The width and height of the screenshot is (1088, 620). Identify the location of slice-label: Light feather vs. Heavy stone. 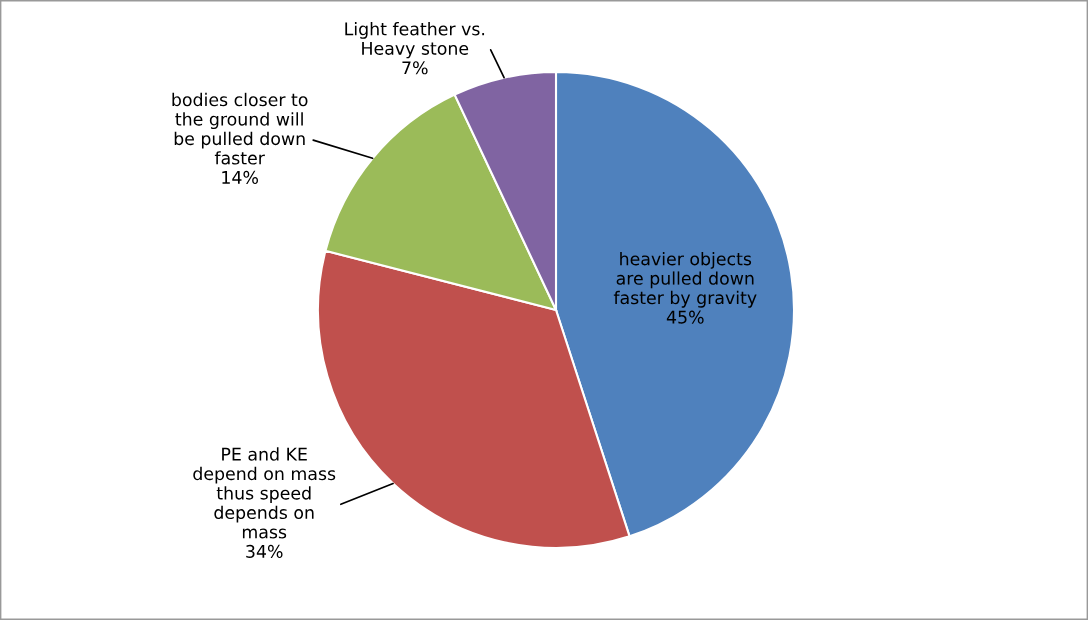
(415, 40).